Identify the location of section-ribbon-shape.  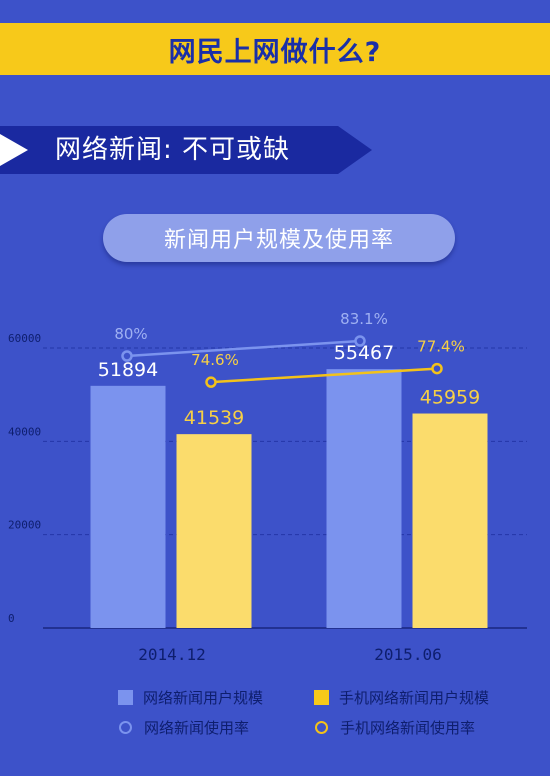
(186, 150).